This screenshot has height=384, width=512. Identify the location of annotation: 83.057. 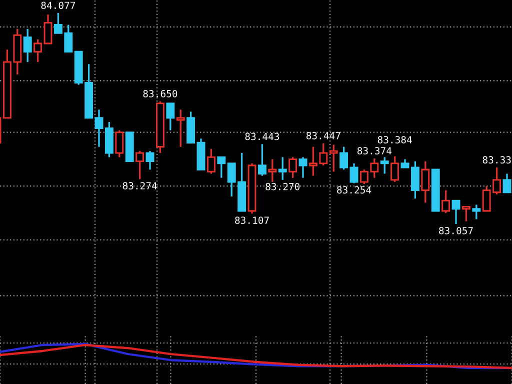
(456, 230).